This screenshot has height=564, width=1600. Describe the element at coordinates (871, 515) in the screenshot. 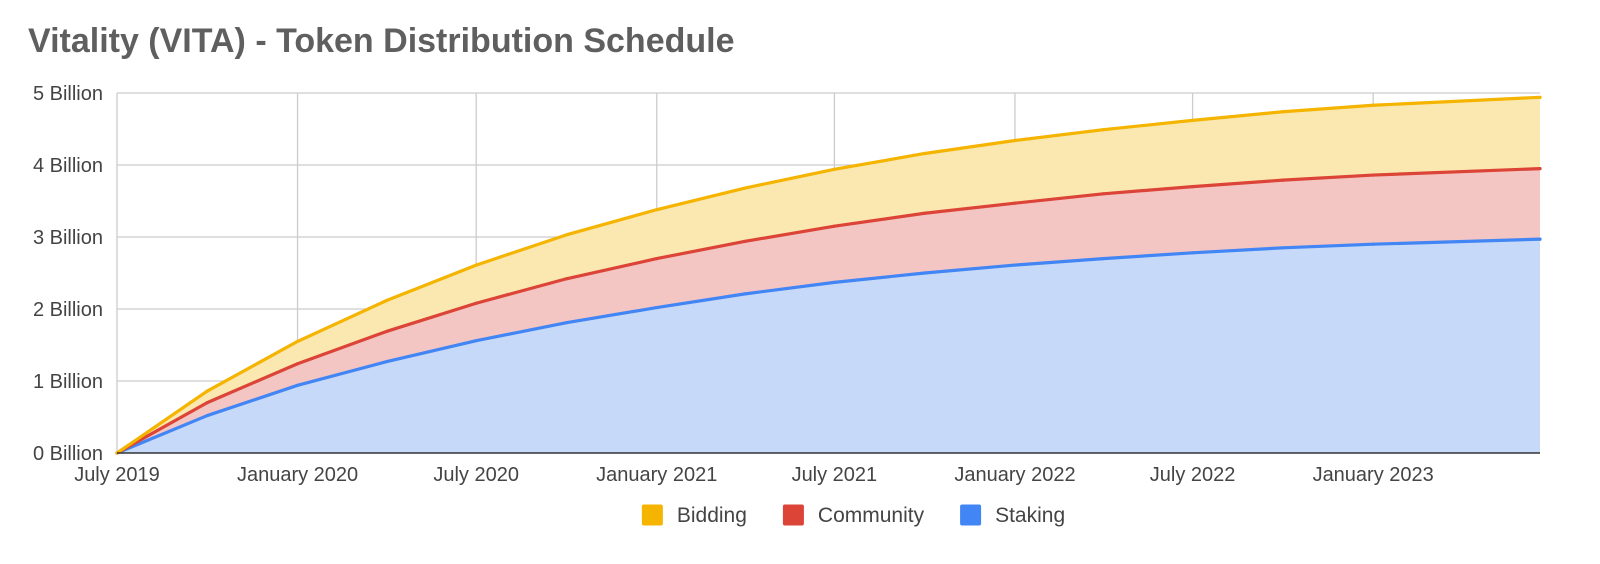

I see `legend-label: Community` at that location.